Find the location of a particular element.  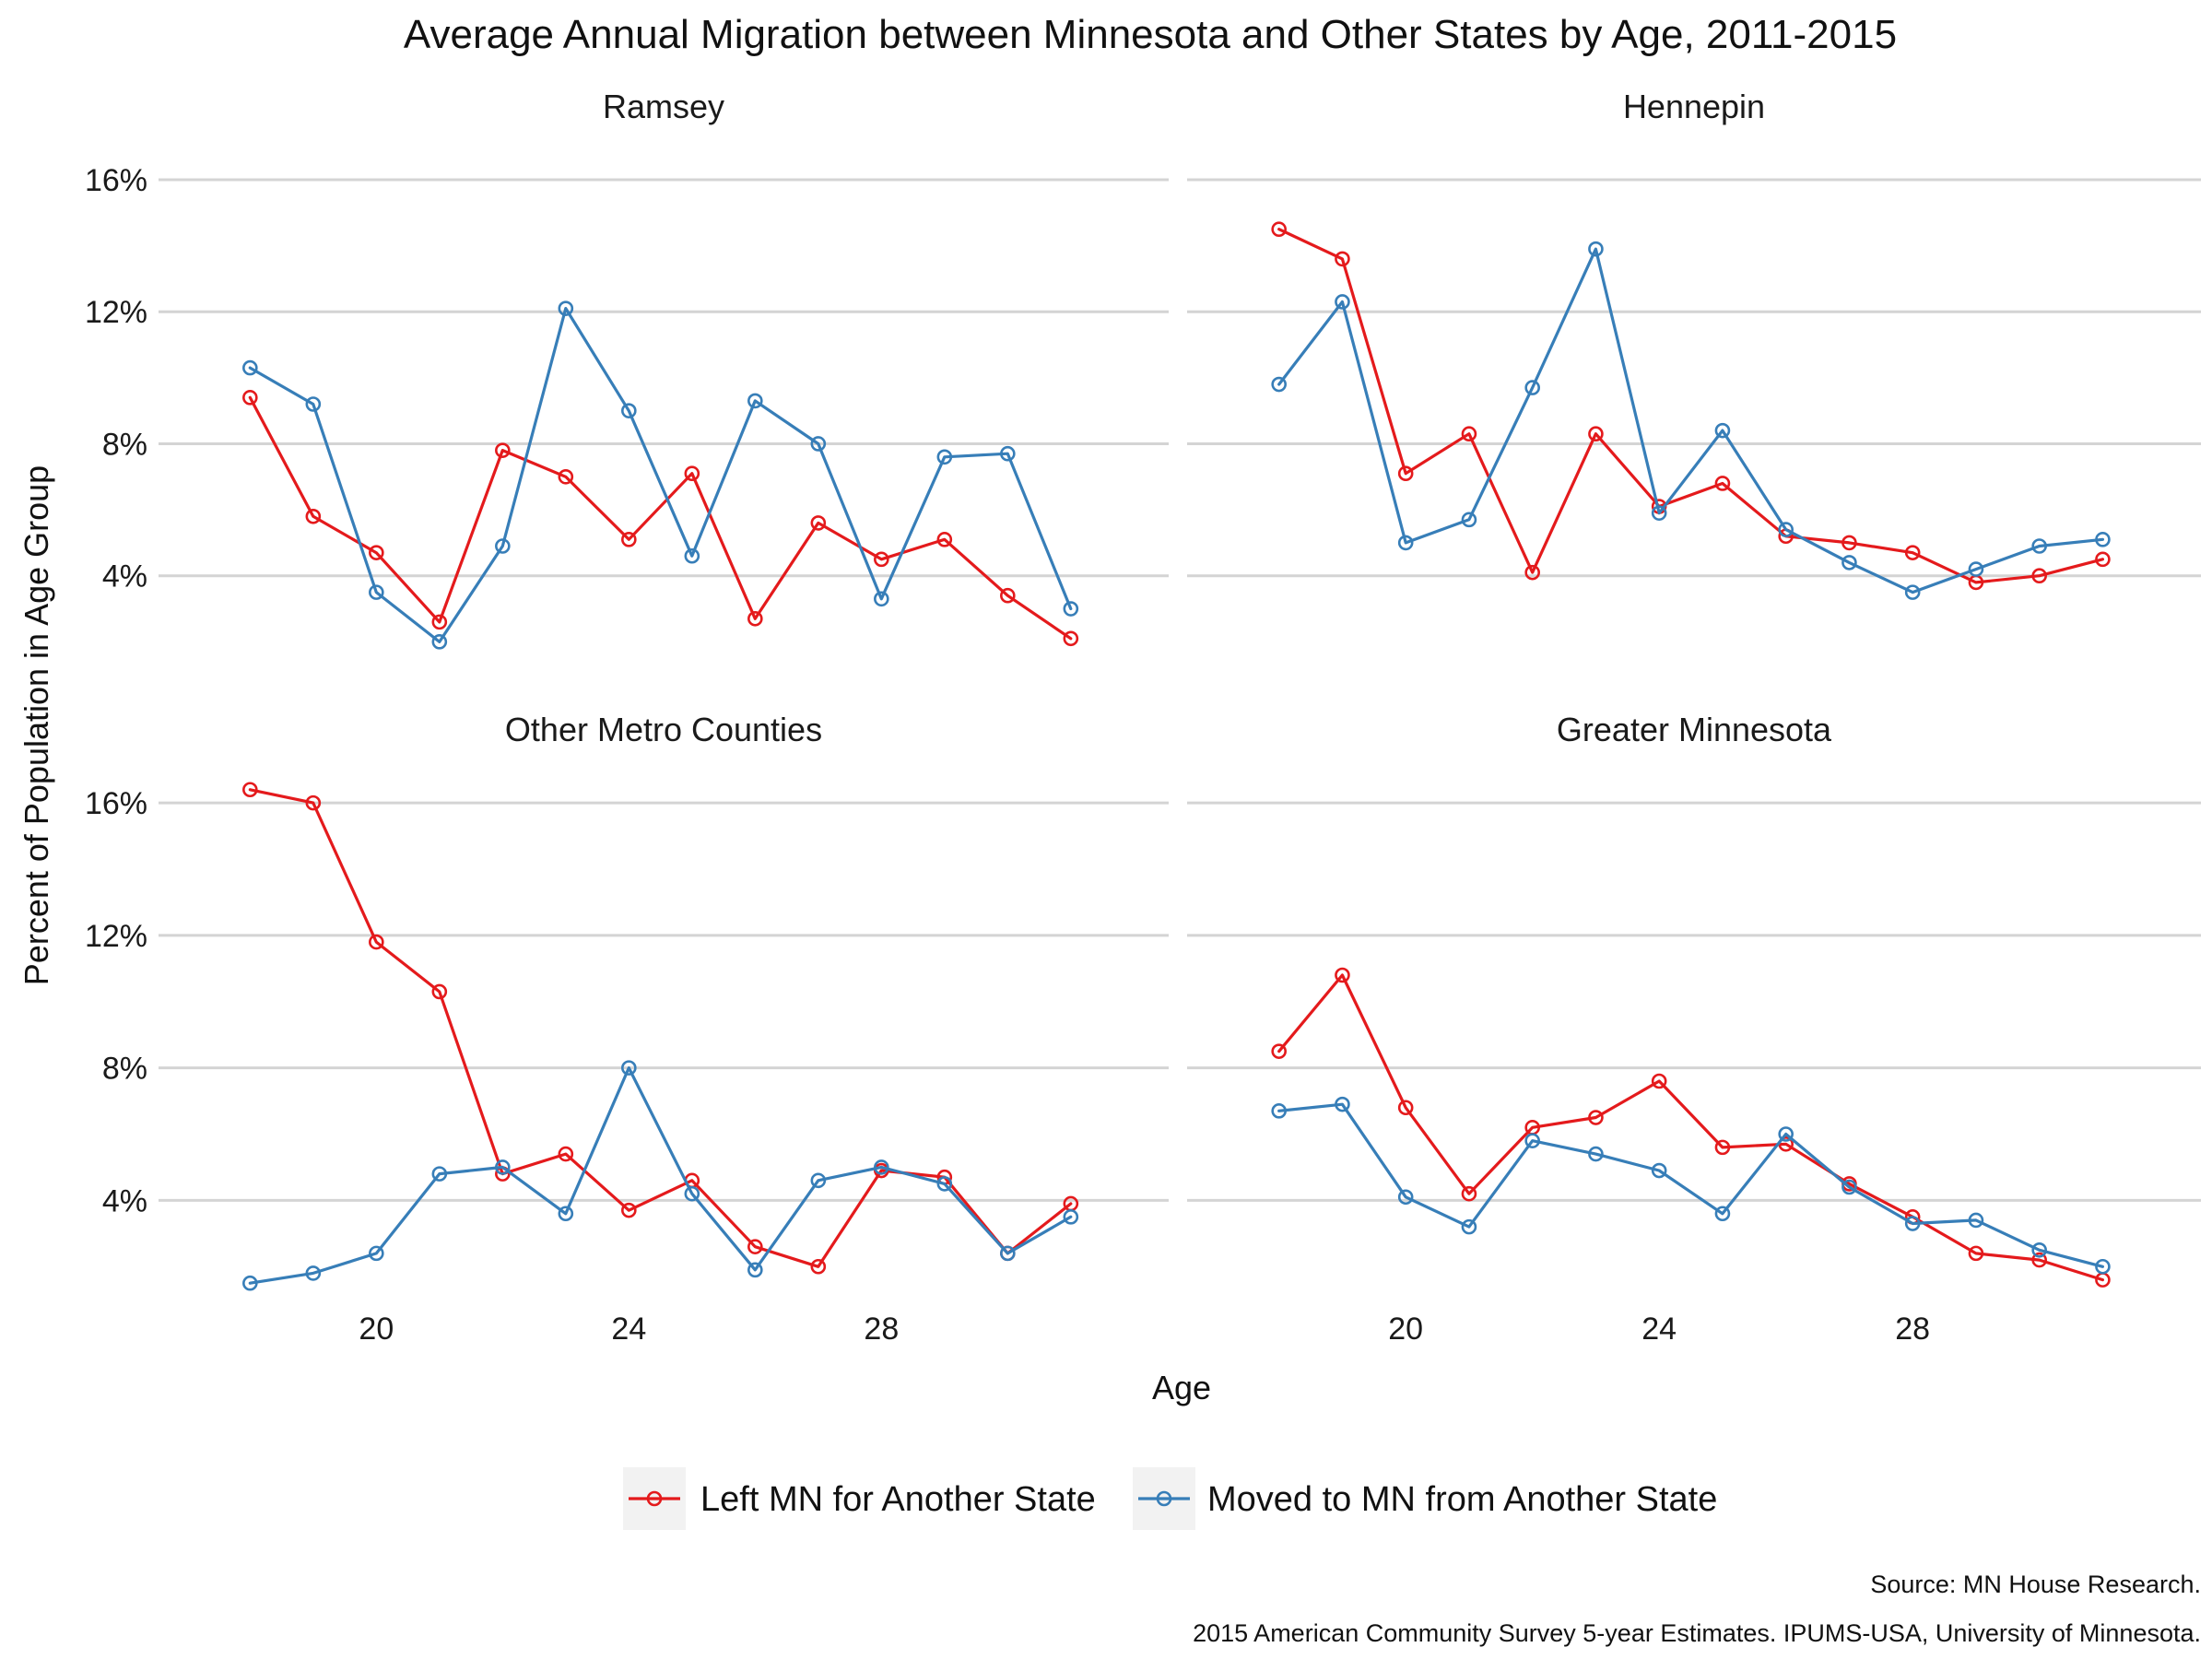

series-moved-to-mn-other-metro-counties is located at coordinates (660, 1175).